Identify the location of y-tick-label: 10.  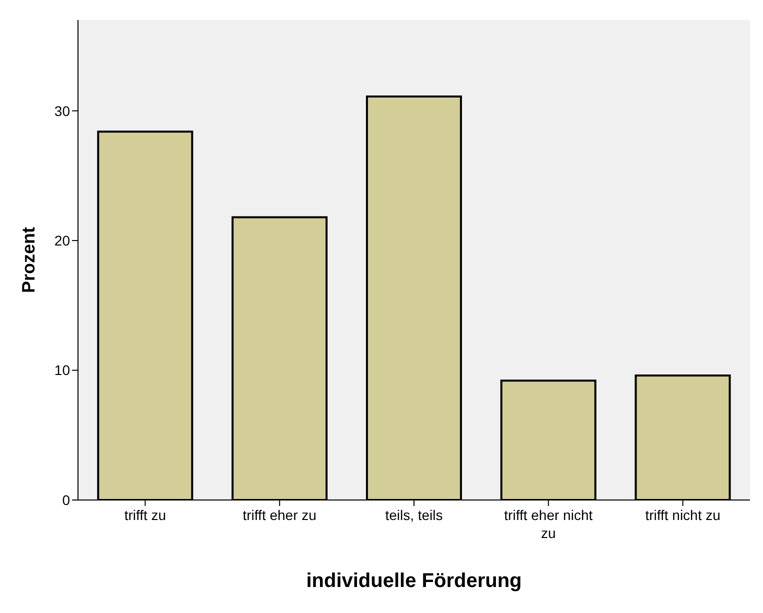
(62, 370).